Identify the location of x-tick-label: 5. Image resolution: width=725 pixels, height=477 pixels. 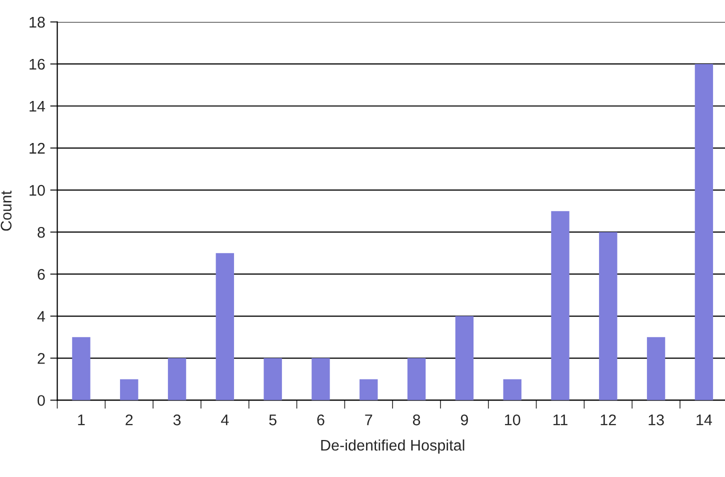
(272, 420).